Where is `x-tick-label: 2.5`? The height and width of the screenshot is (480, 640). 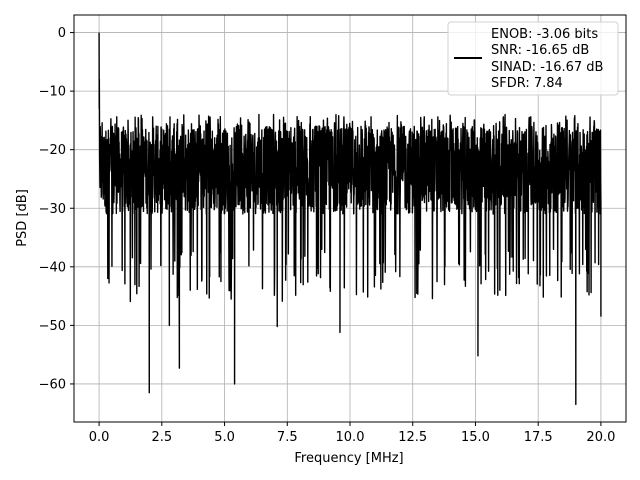
x-tick-label: 2.5 is located at coordinates (161, 437).